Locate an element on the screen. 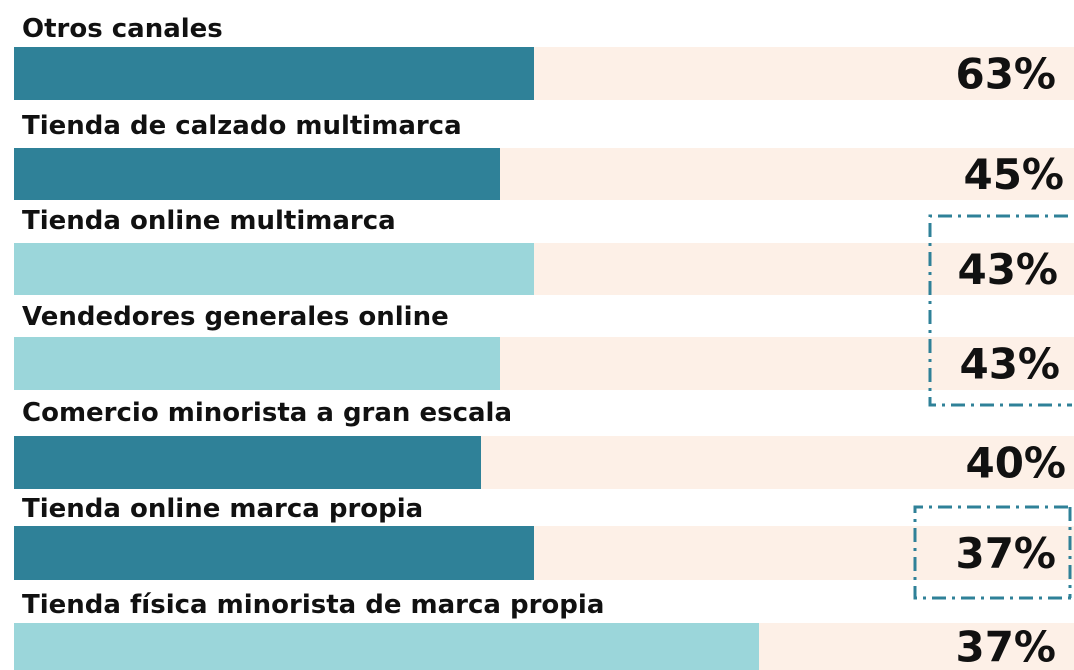  row-label: Vendedores generales online is located at coordinates (235, 317).